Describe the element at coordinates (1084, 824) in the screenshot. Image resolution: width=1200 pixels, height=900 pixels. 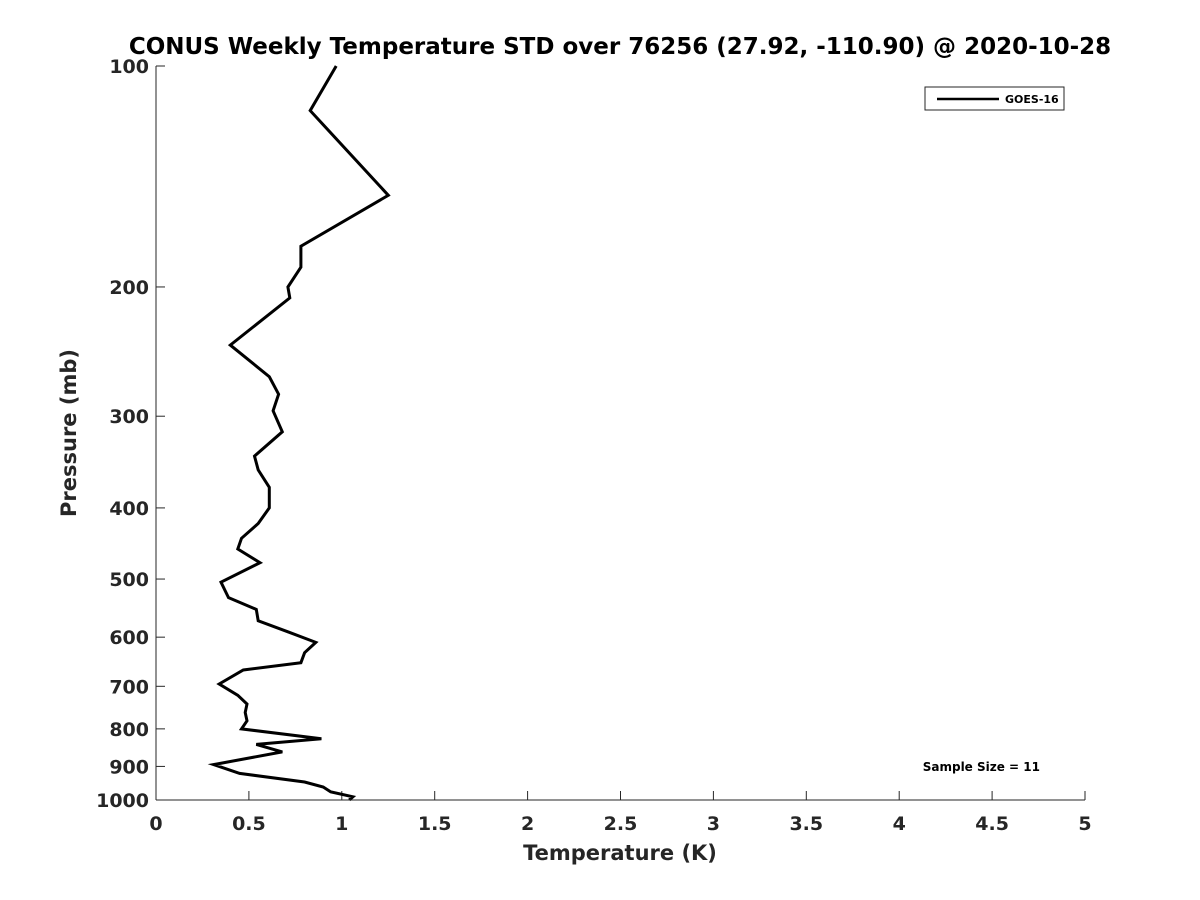
I see `x-tick-label: 5` at that location.